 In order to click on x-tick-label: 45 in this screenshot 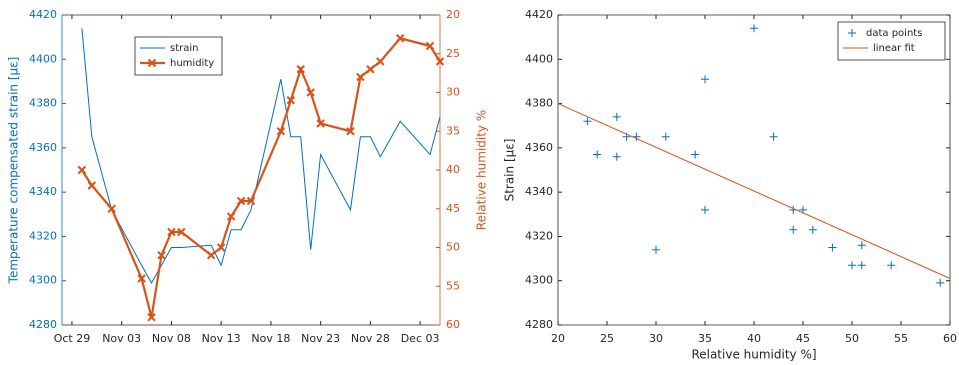, I will do `click(803, 338)`.